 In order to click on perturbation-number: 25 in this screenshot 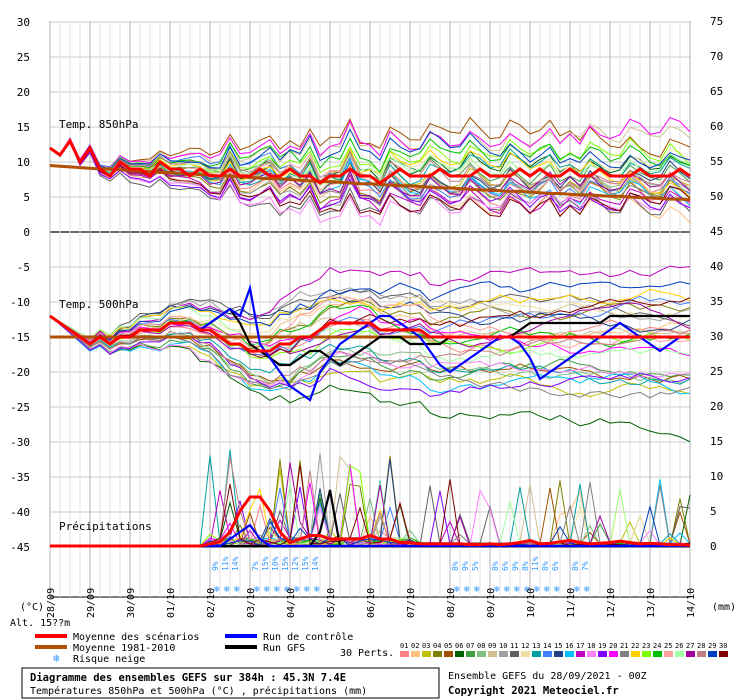, I will do `click(668, 646)`.